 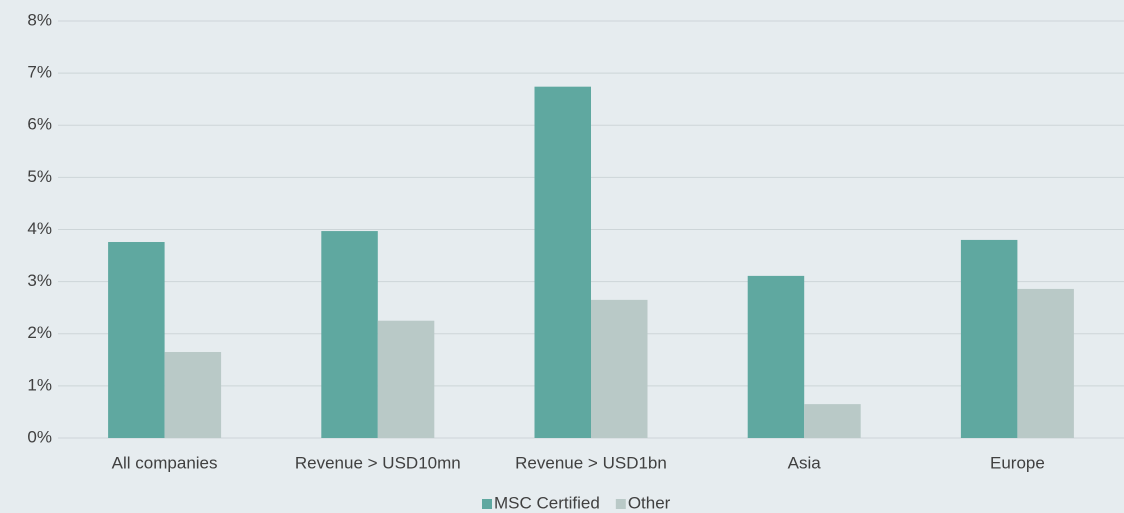 I want to click on y-tick-label: 4%, so click(x=39, y=228).